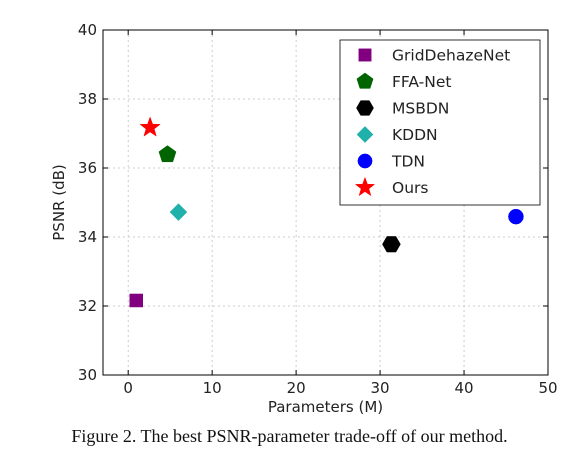  What do you see at coordinates (463, 388) in the screenshot?
I see `x-tick-label: 40` at bounding box center [463, 388].